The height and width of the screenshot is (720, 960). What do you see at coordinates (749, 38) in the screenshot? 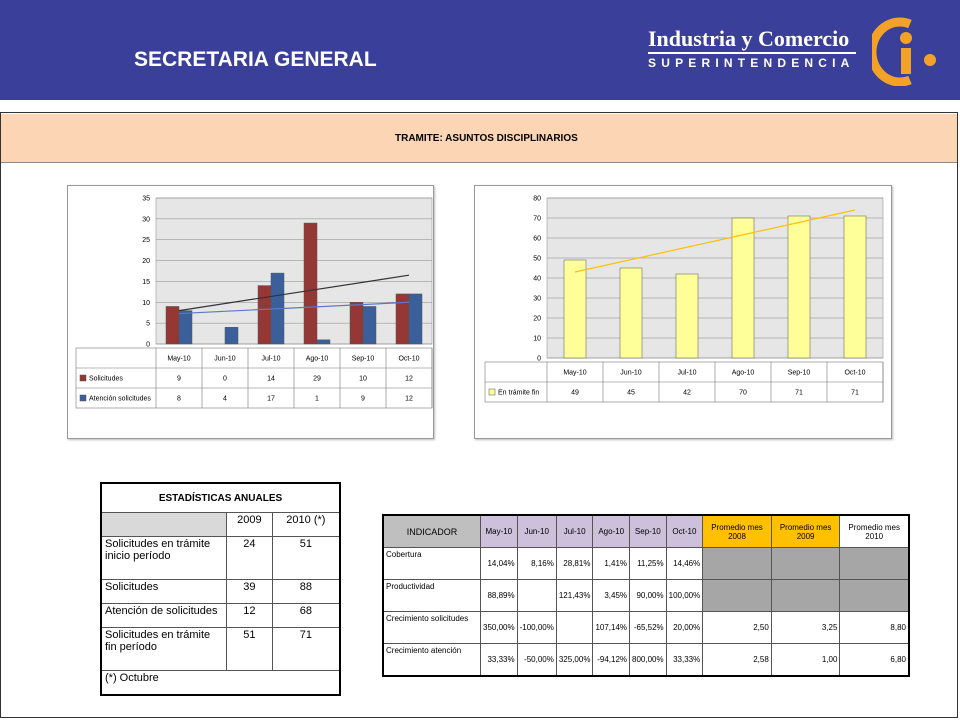
I see `brand-name: Industria y Comercio` at bounding box center [749, 38].